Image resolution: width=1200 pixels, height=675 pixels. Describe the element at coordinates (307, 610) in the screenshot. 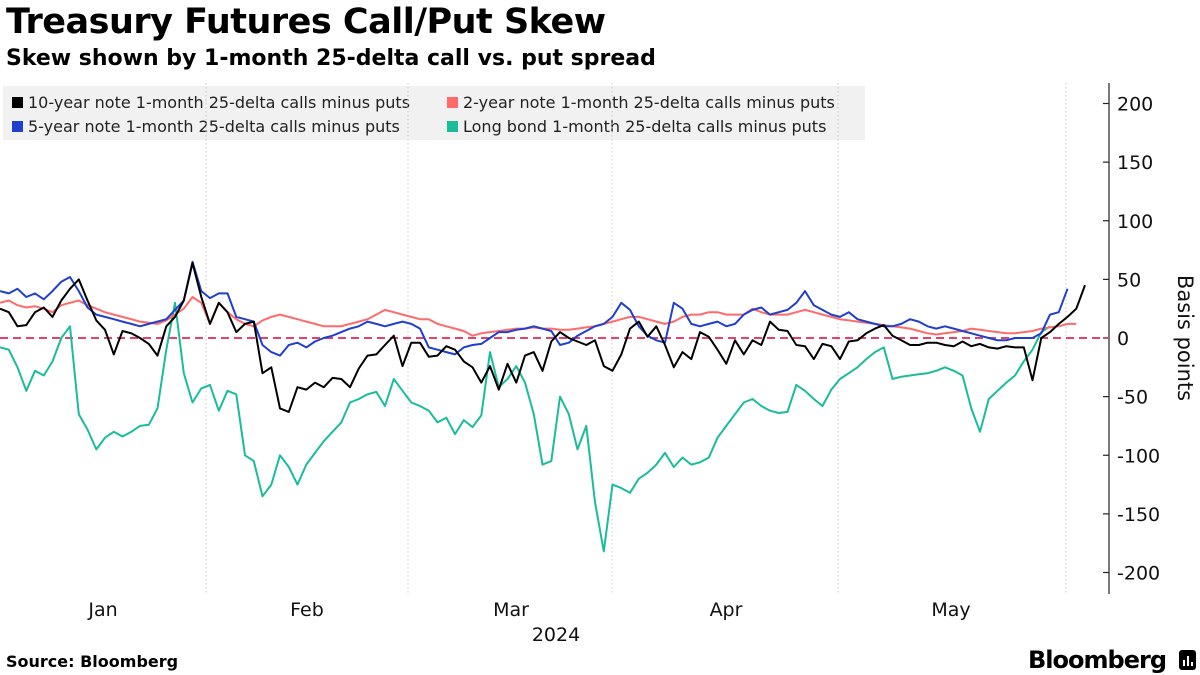

I see `x-tick-label: Feb` at that location.